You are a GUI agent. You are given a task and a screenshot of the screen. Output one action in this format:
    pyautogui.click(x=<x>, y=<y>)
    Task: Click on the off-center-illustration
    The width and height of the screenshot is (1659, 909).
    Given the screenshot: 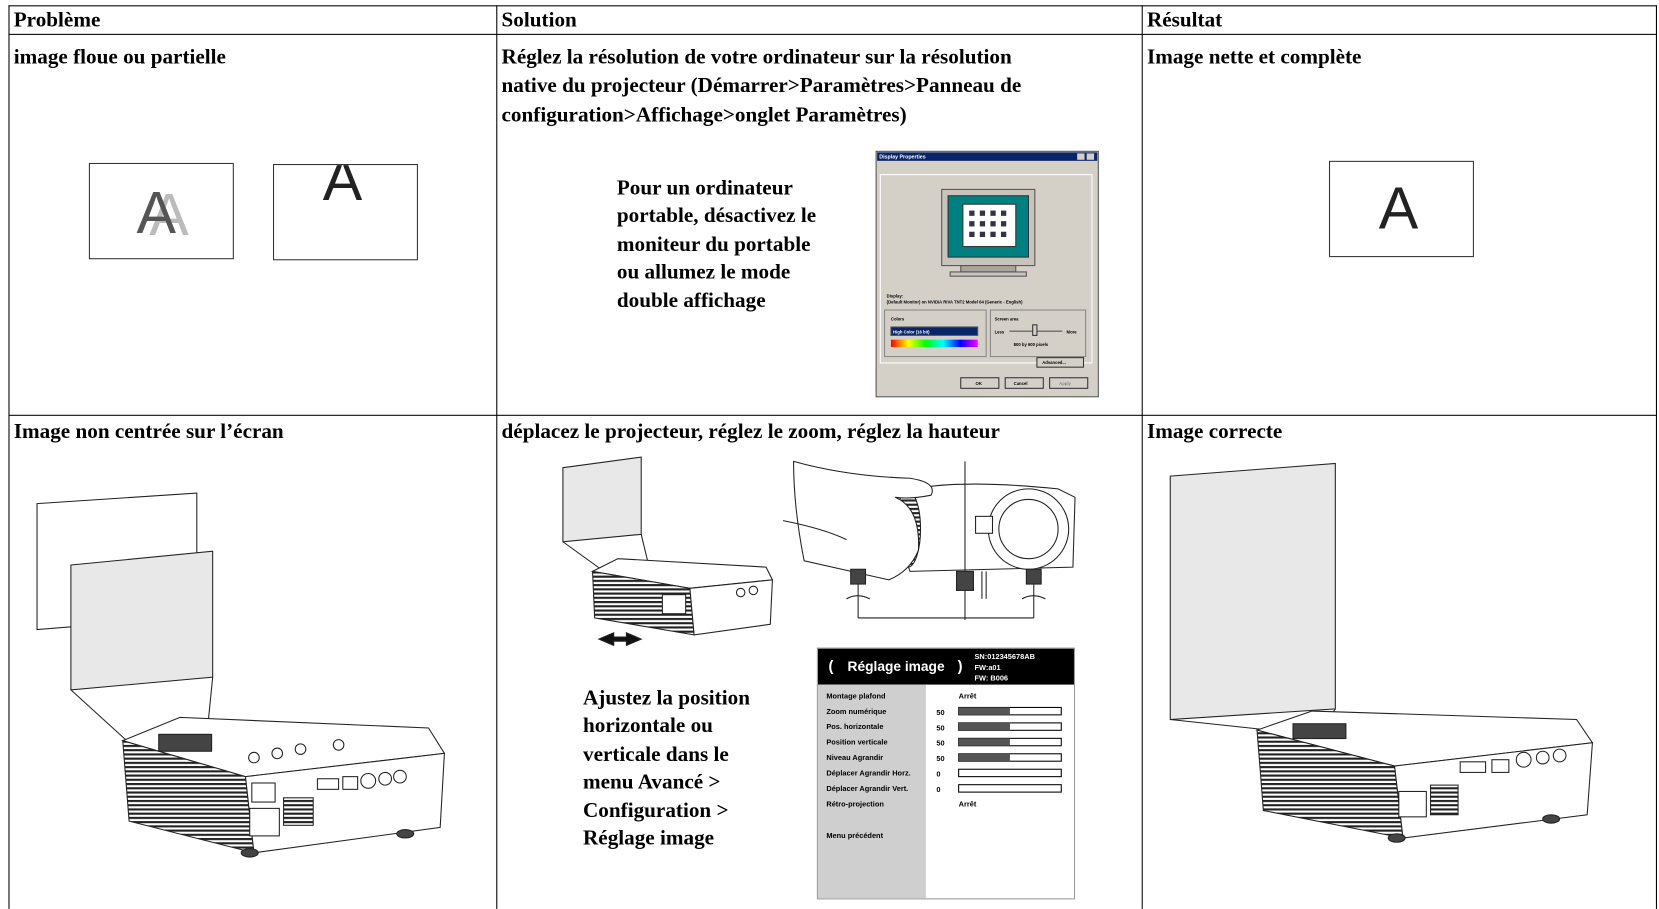 What is the action you would take?
    pyautogui.click(x=241, y=675)
    